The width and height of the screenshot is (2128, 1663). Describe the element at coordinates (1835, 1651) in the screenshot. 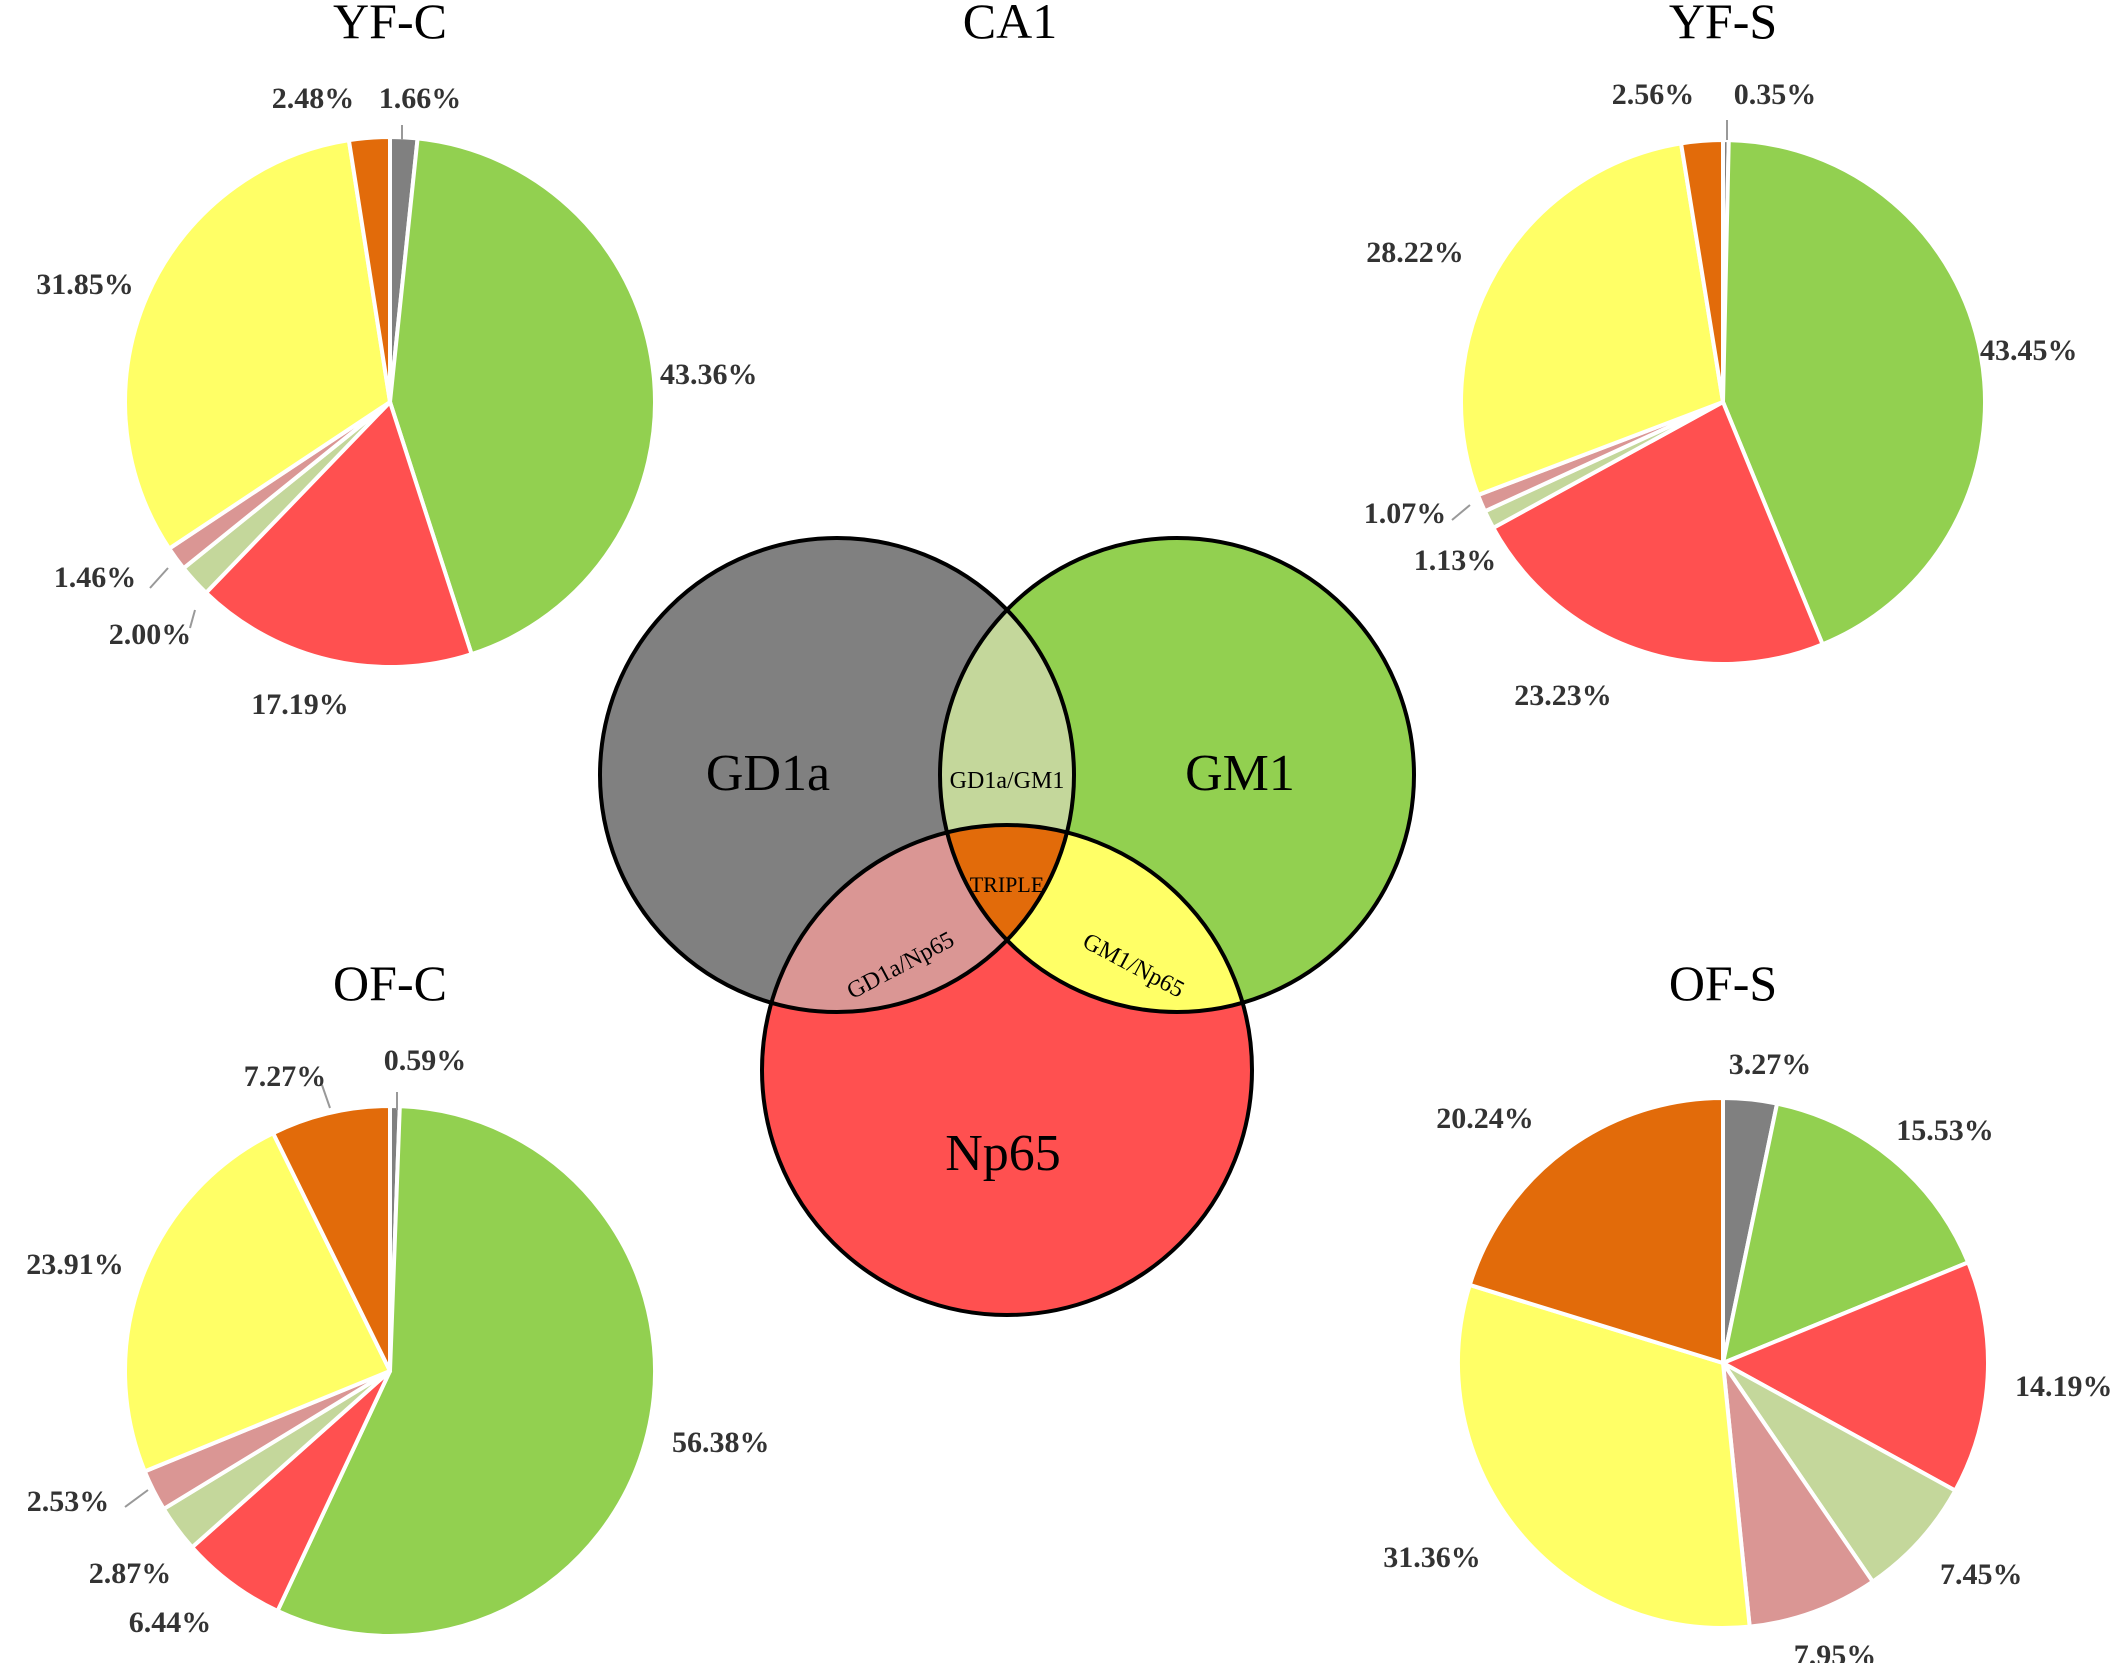

I see `data-label: 7.95%` at that location.